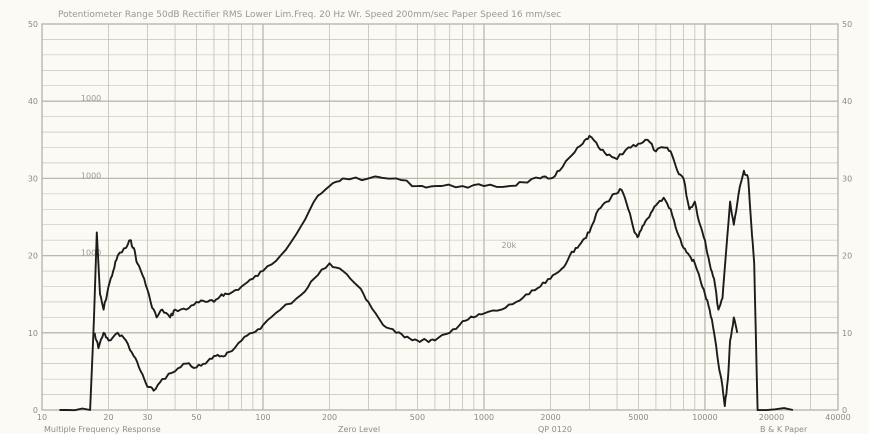 The image size is (869, 434). I want to click on y-tick-label-right: 50, so click(847, 24).